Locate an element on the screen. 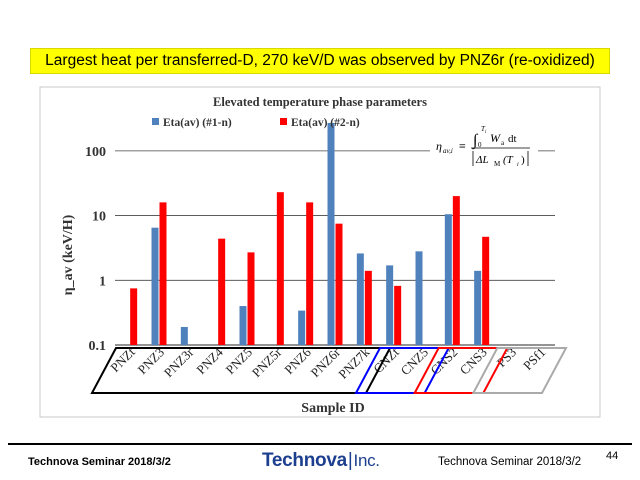  footer-right-text: Technova Seminar 2018/3/2 is located at coordinates (510, 462).